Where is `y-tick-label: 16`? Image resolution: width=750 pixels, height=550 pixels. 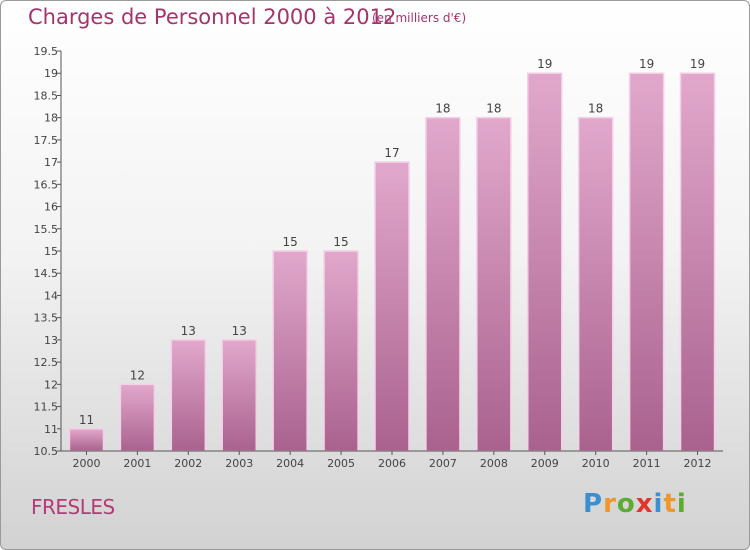
y-tick-label: 16 is located at coordinates (51, 207).